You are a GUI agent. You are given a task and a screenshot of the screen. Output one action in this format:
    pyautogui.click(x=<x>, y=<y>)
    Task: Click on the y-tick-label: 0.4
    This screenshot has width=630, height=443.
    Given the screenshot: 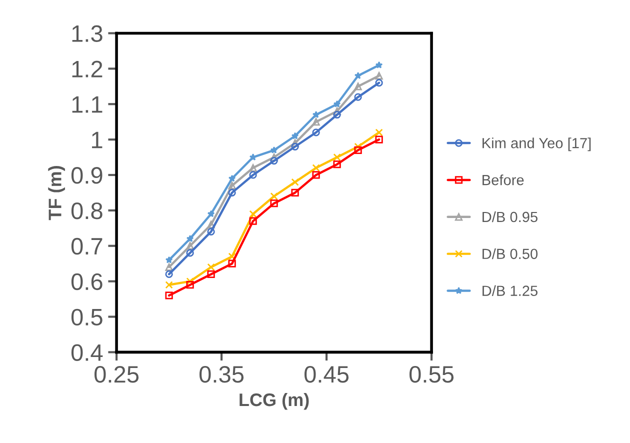 What is the action you would take?
    pyautogui.click(x=87, y=352)
    